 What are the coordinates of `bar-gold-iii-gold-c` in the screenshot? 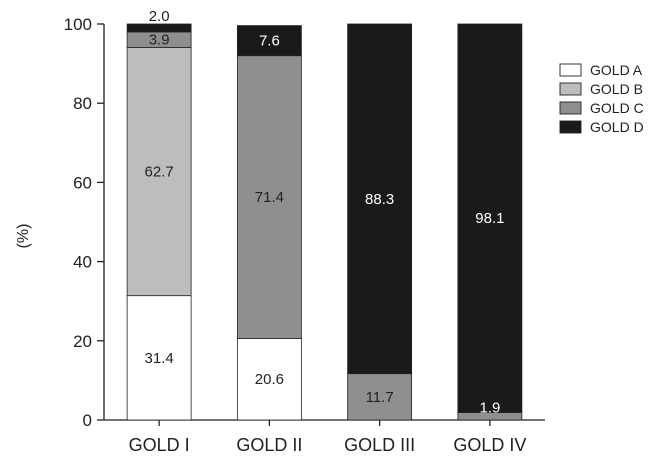 It's located at (380, 397).